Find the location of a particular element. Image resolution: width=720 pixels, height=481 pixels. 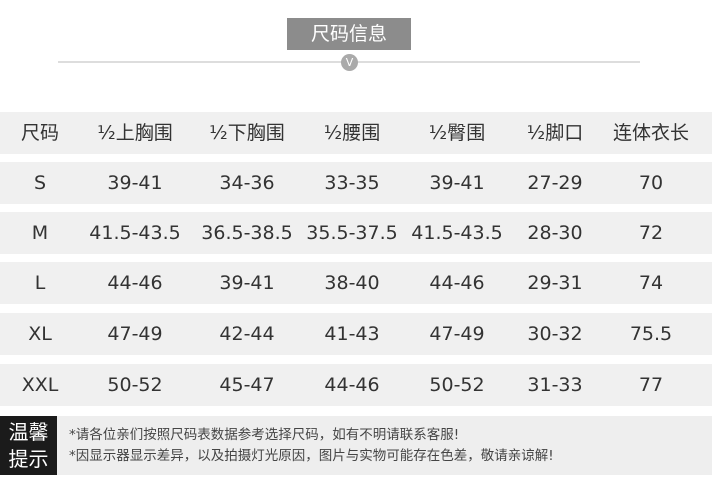

table-cell: 77 is located at coordinates (651, 385).